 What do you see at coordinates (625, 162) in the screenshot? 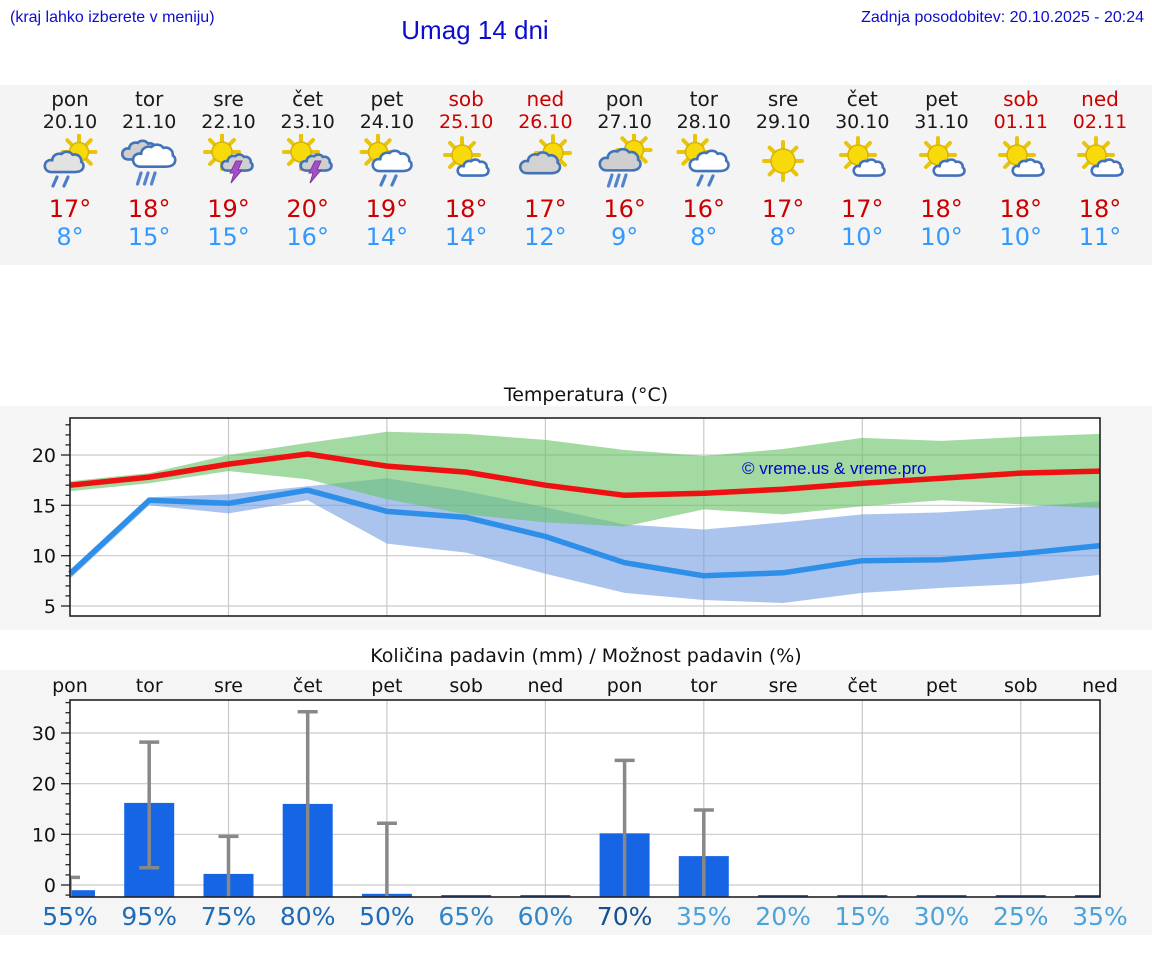
I see `sun-heavy-rain-icon` at bounding box center [625, 162].